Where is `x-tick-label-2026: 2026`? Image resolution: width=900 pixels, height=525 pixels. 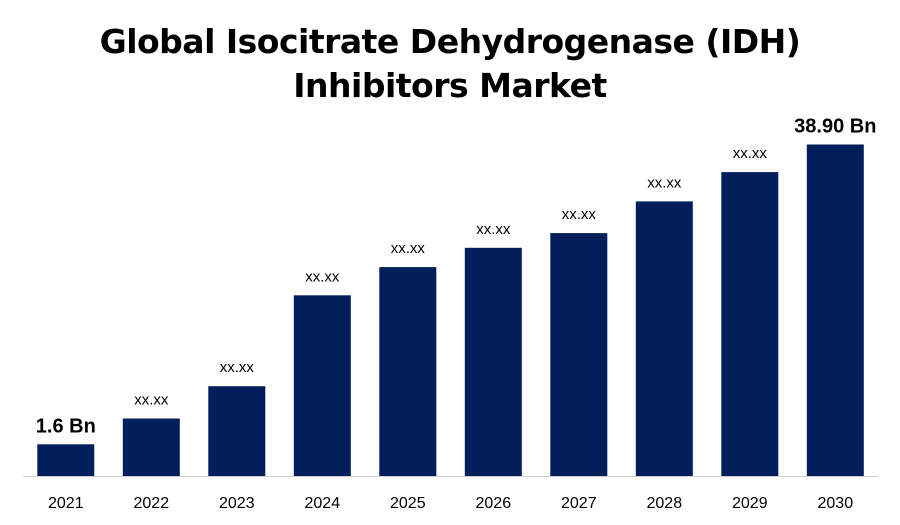 x-tick-label-2026: 2026 is located at coordinates (494, 503).